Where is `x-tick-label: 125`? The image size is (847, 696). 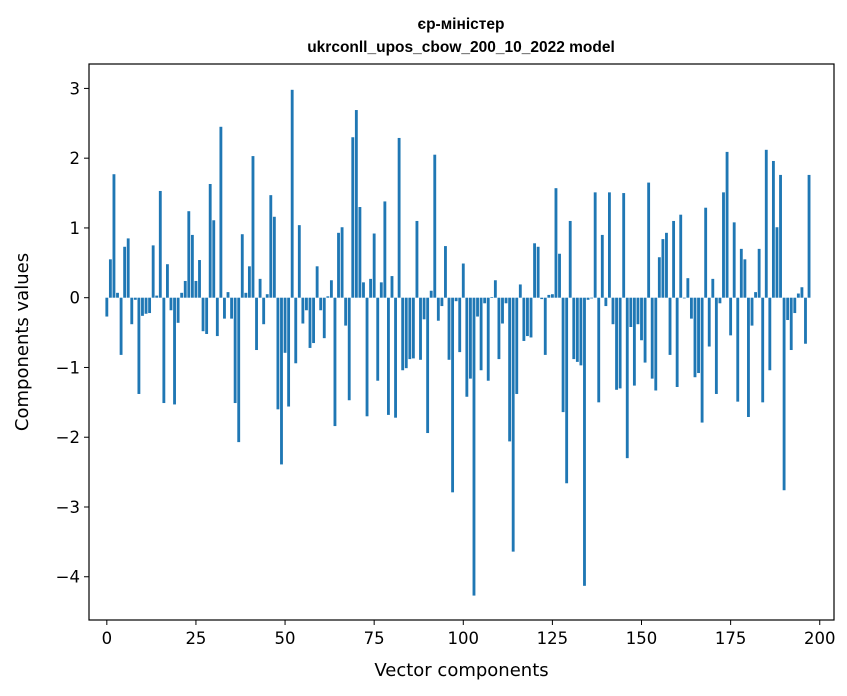
x-tick-label: 125 is located at coordinates (553, 638).